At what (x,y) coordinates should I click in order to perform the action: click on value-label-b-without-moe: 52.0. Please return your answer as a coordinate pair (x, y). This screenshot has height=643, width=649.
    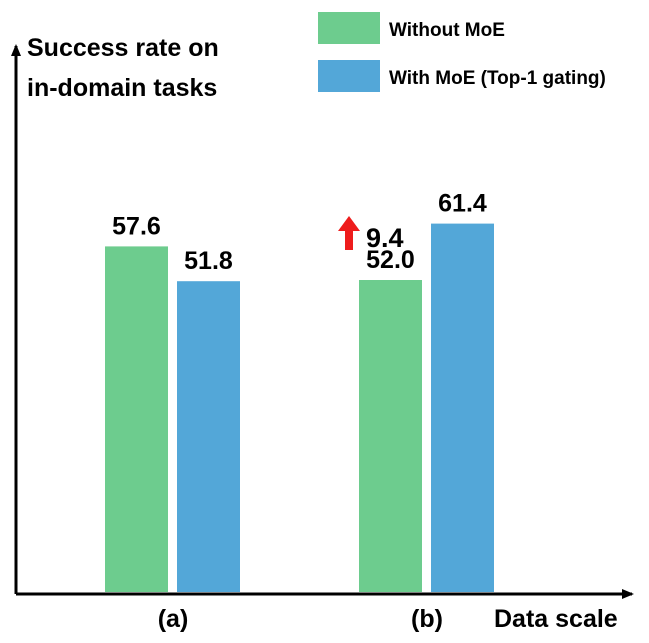
    Looking at the image, I should click on (390, 260).